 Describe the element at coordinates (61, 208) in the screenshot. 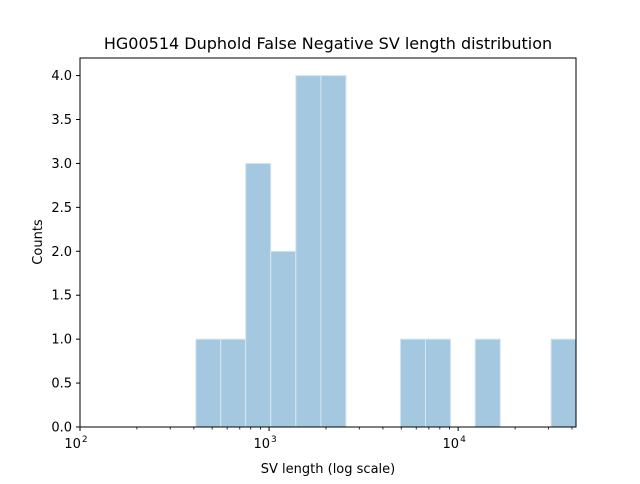

I see `y-tick-label: 2.5` at that location.